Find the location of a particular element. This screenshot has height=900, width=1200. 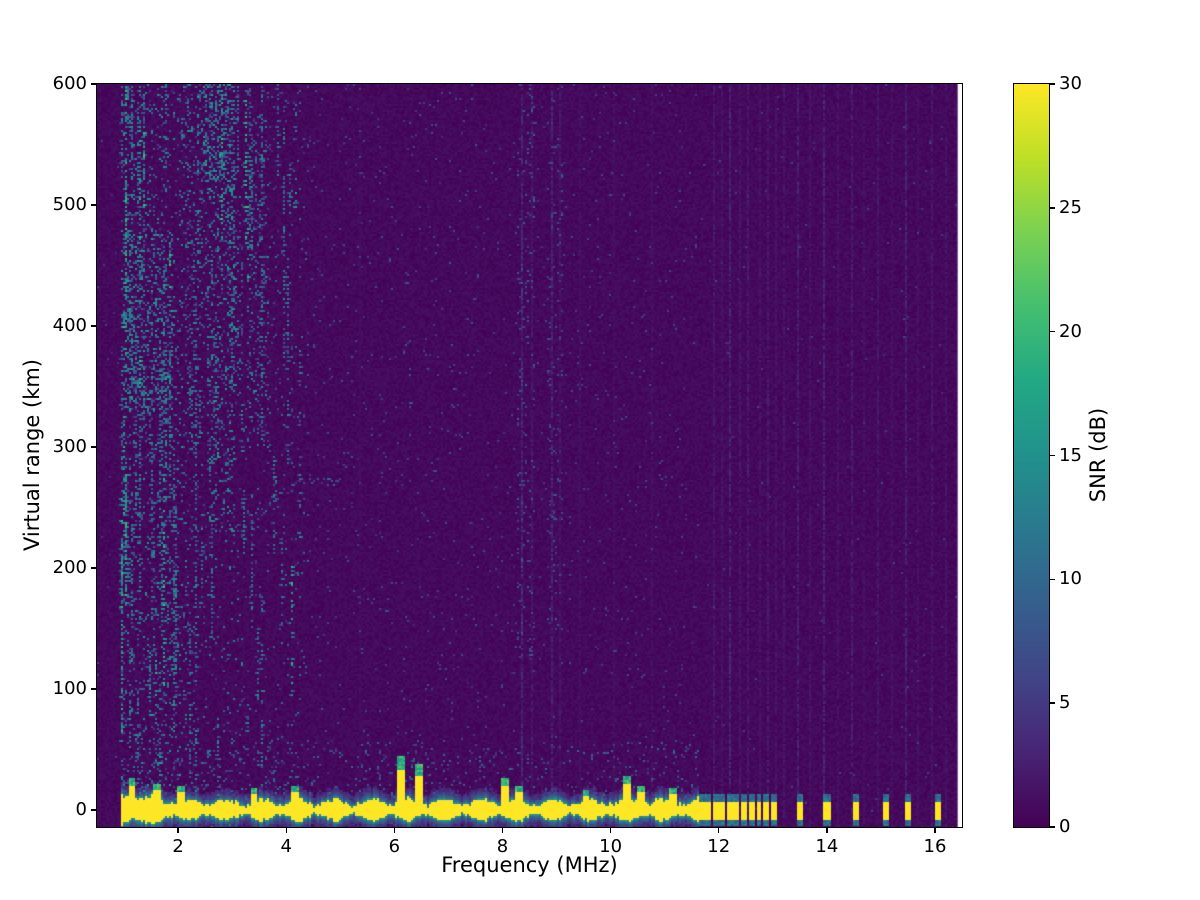

y-tick-label: 200 is located at coordinates (69, 568).